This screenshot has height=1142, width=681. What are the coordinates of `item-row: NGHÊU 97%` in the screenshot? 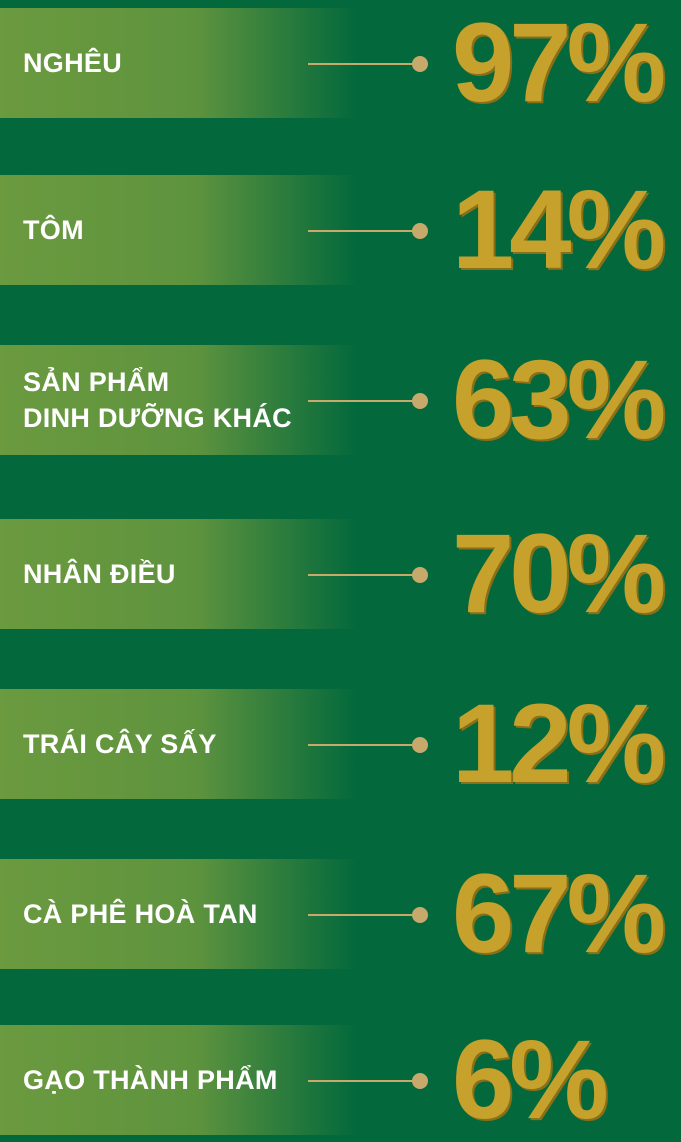 It's located at (340, 62).